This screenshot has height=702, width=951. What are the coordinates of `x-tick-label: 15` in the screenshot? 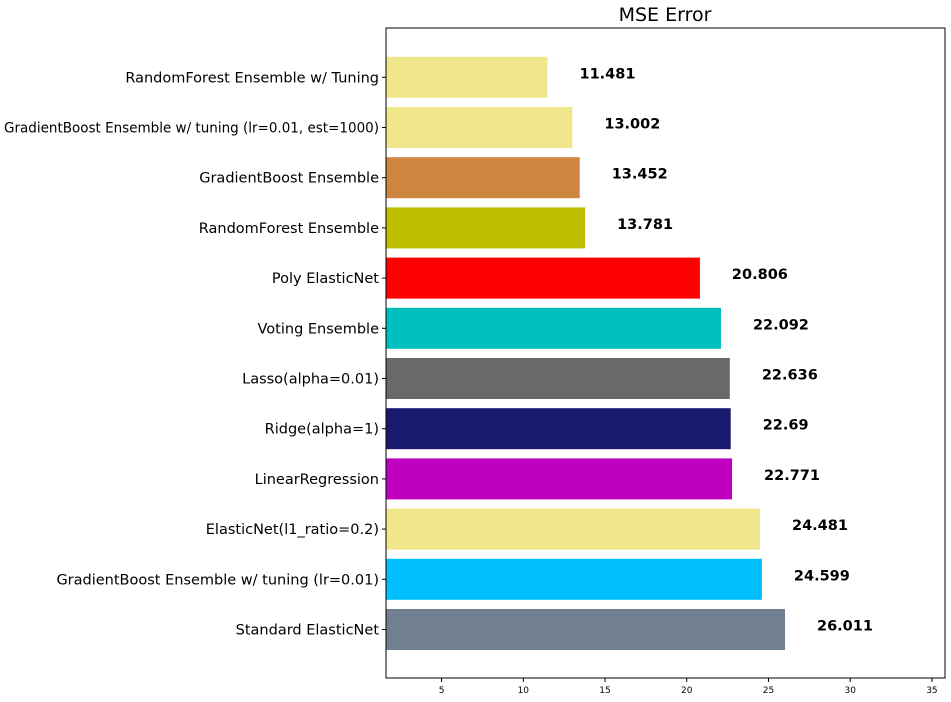 It's located at (604, 691).